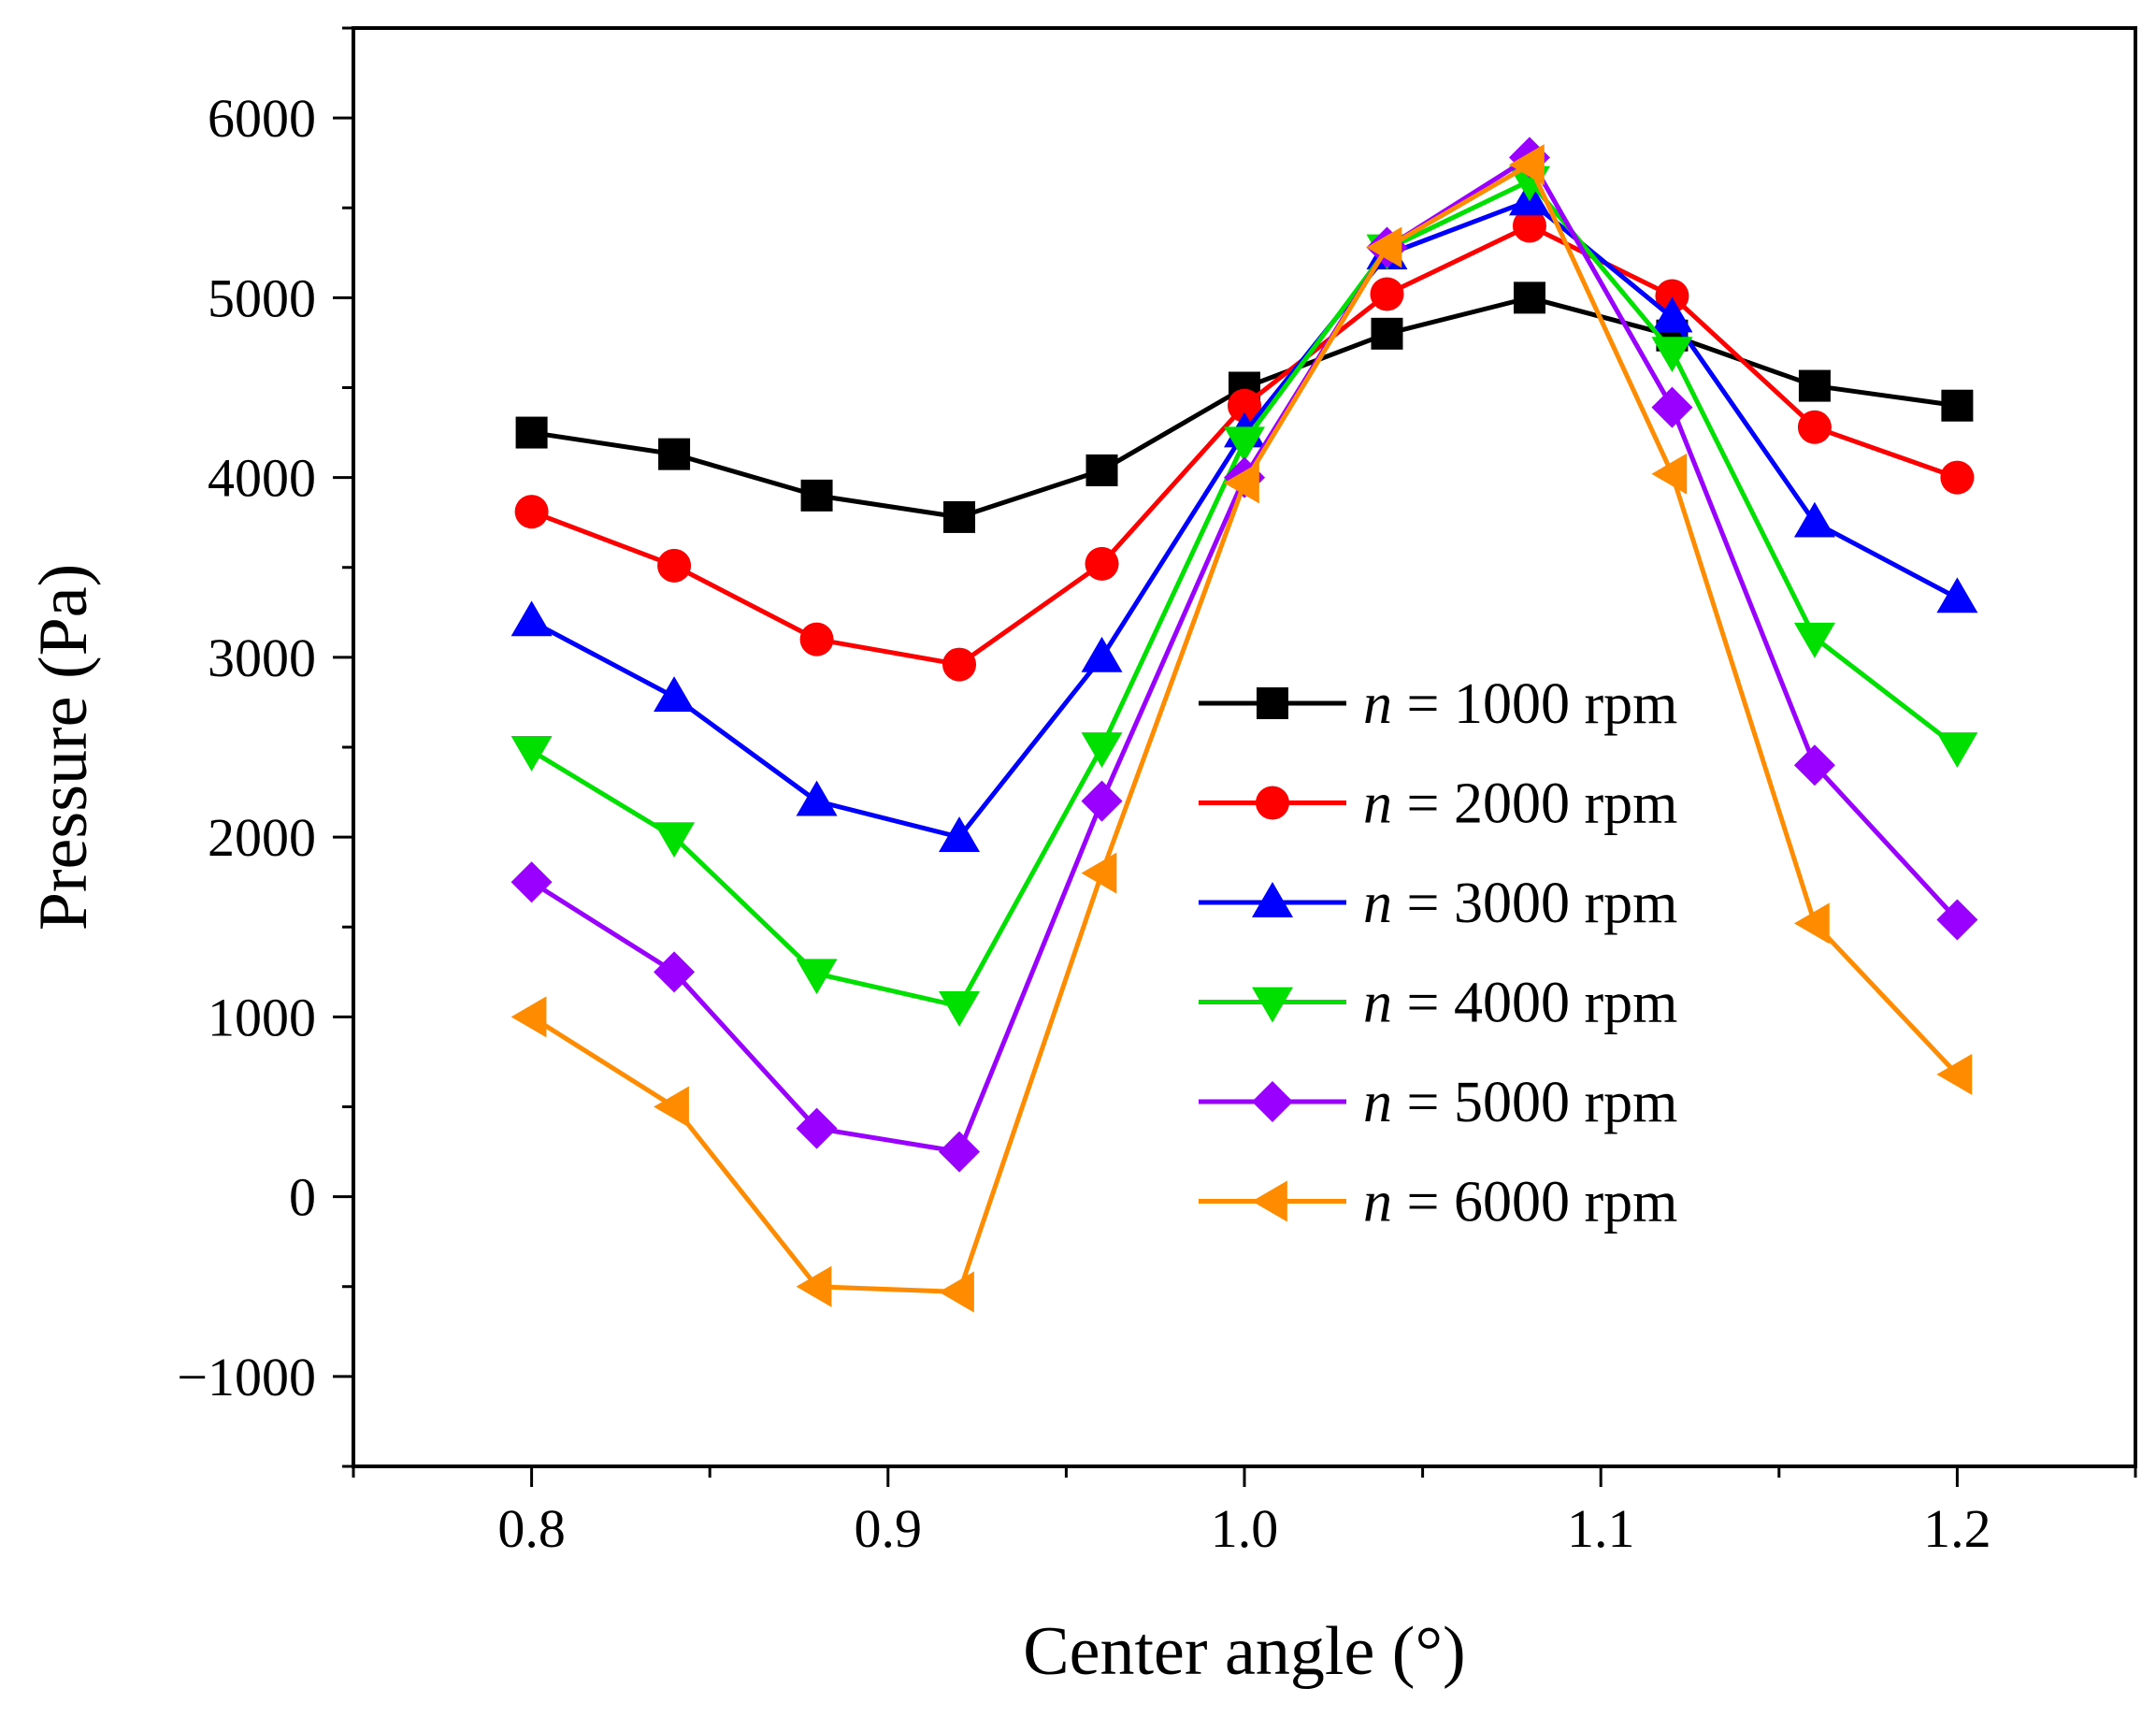 This screenshot has width=2156, height=1717. Describe the element at coordinates (1601, 1529) in the screenshot. I see `x-tick-label: 1.1` at that location.